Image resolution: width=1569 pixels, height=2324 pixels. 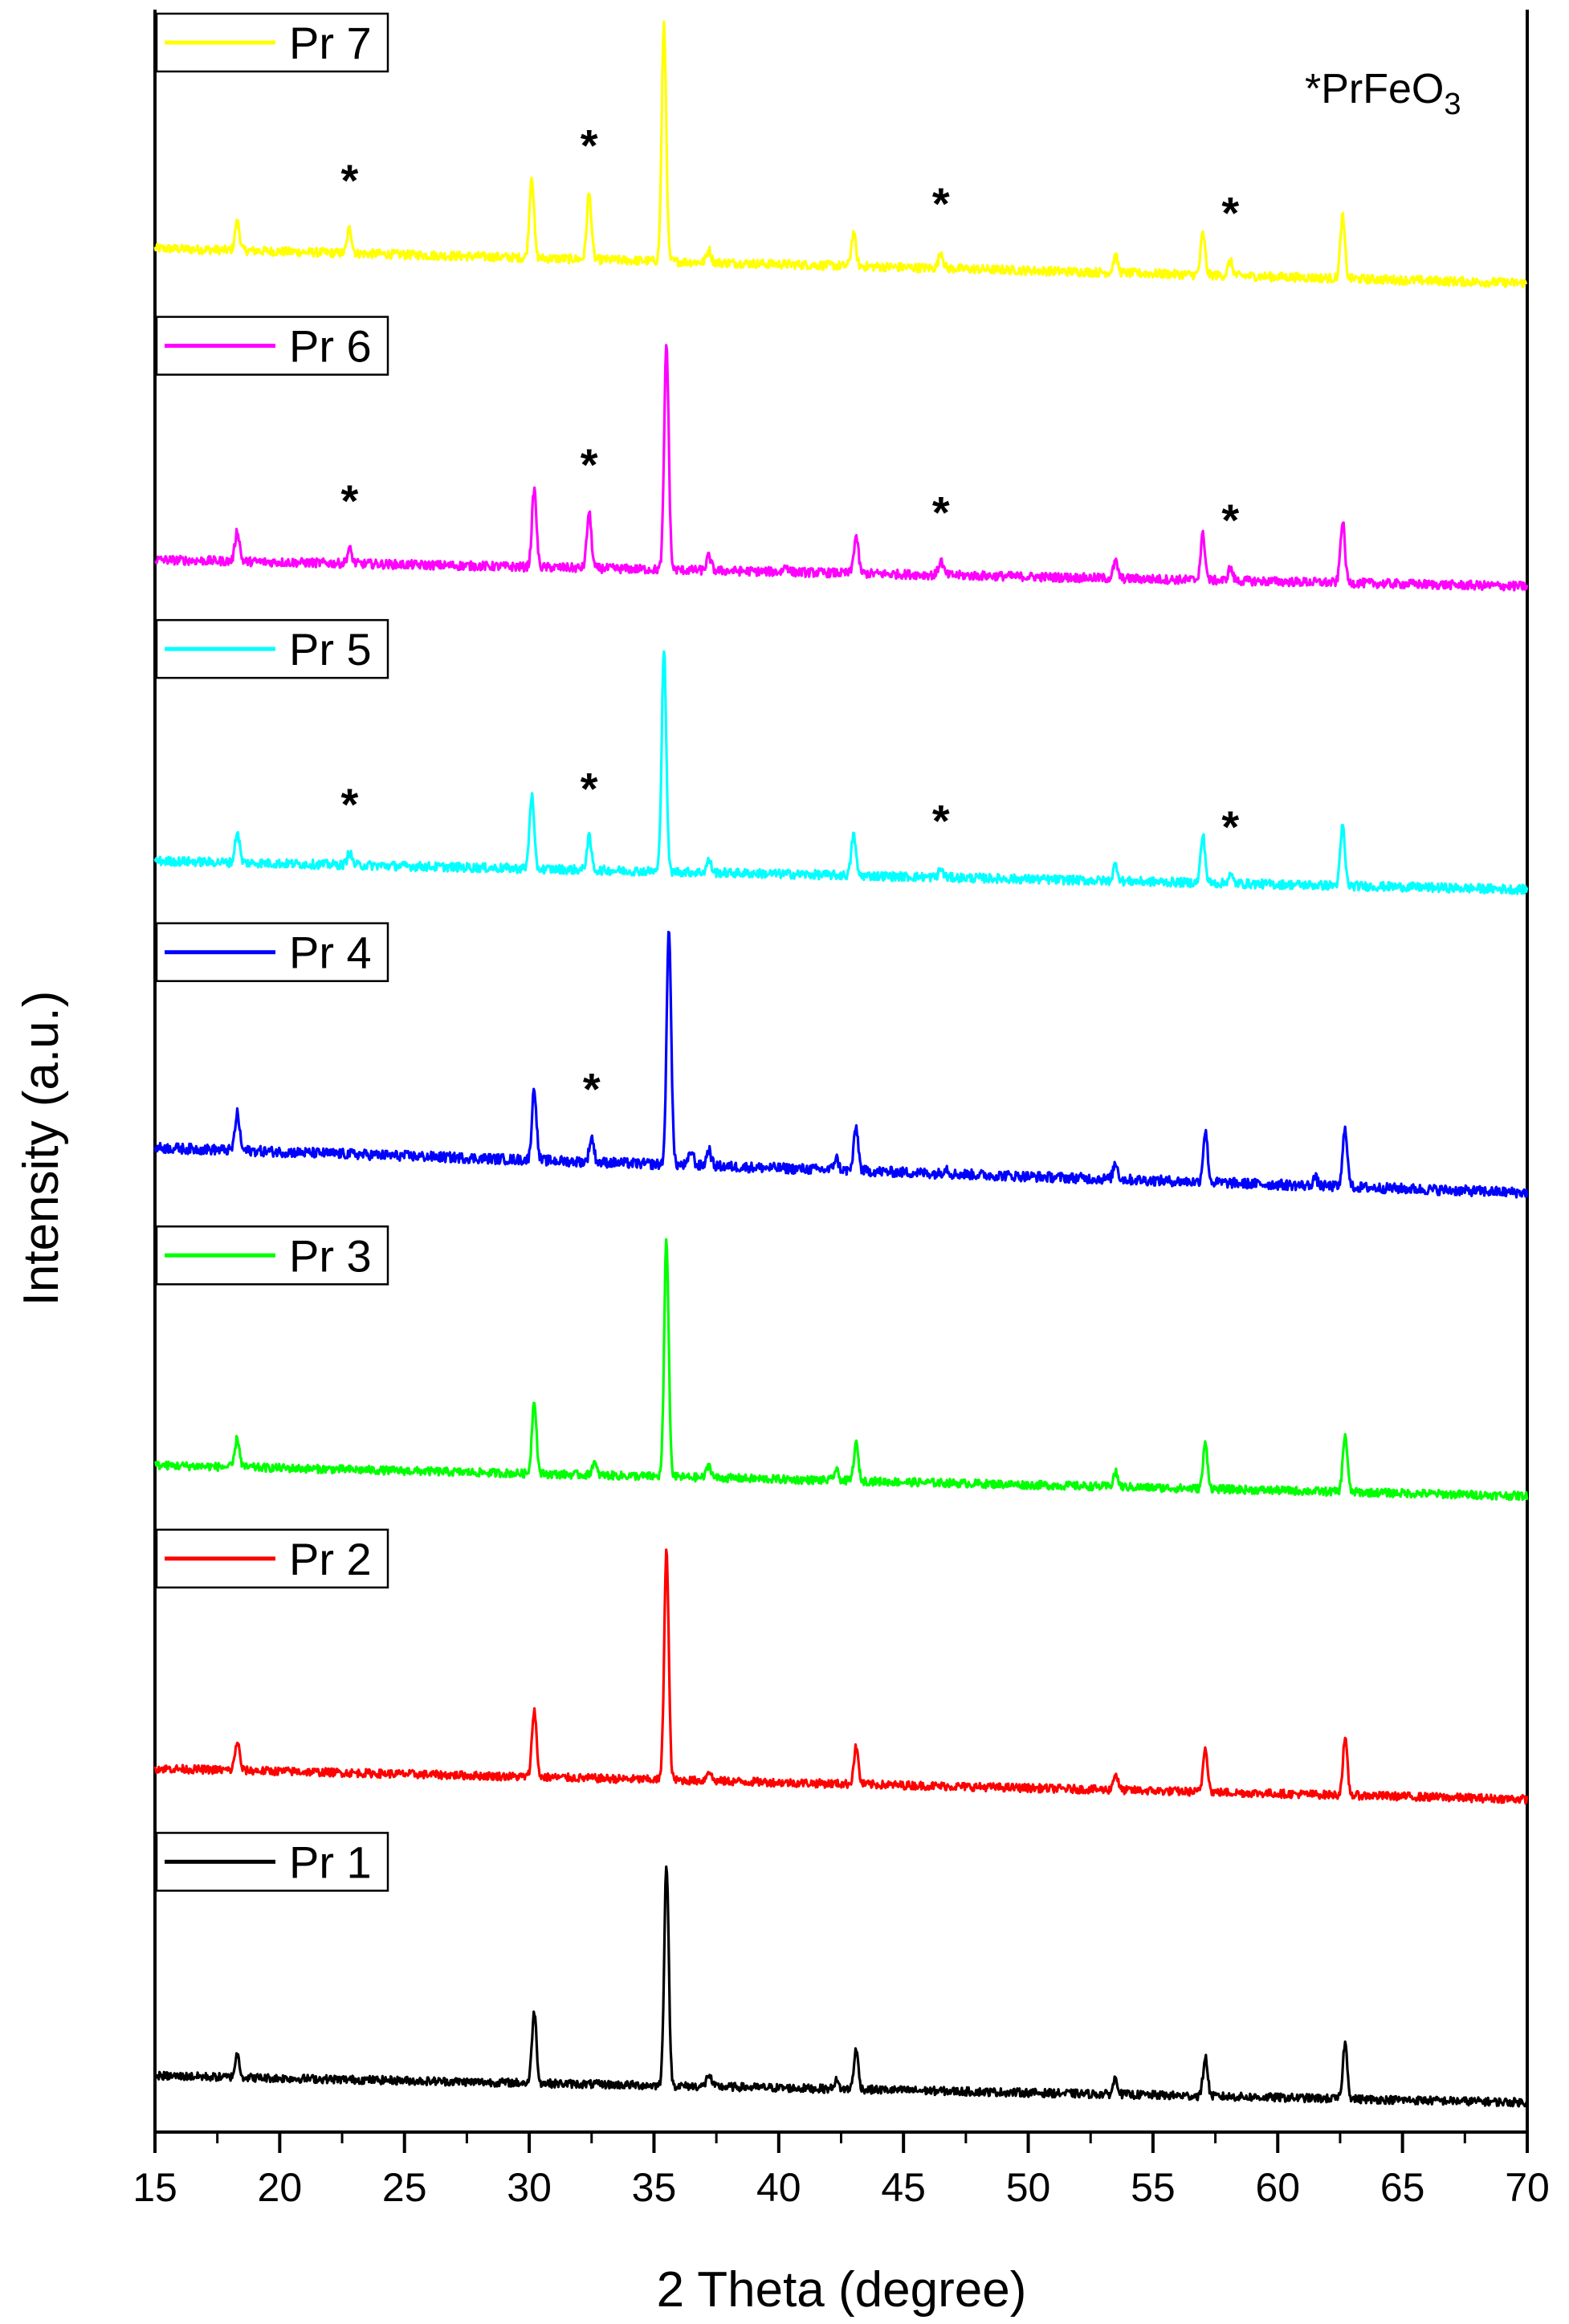 What do you see at coordinates (280, 2188) in the screenshot?
I see `x-tick-label: 20` at bounding box center [280, 2188].